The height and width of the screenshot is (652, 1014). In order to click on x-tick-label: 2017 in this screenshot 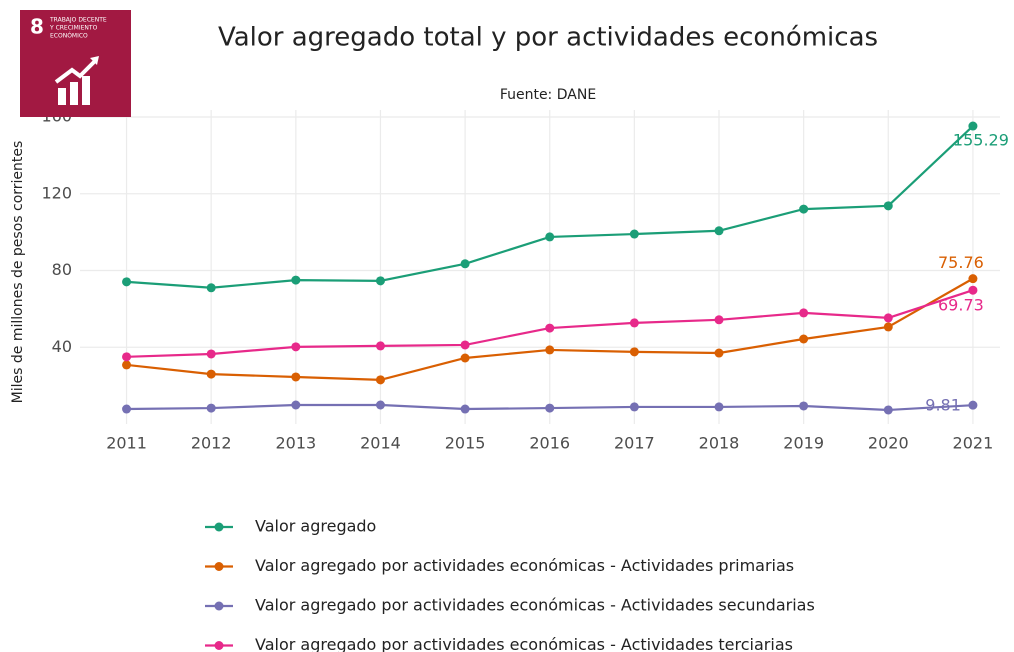, I will do `click(634, 443)`.